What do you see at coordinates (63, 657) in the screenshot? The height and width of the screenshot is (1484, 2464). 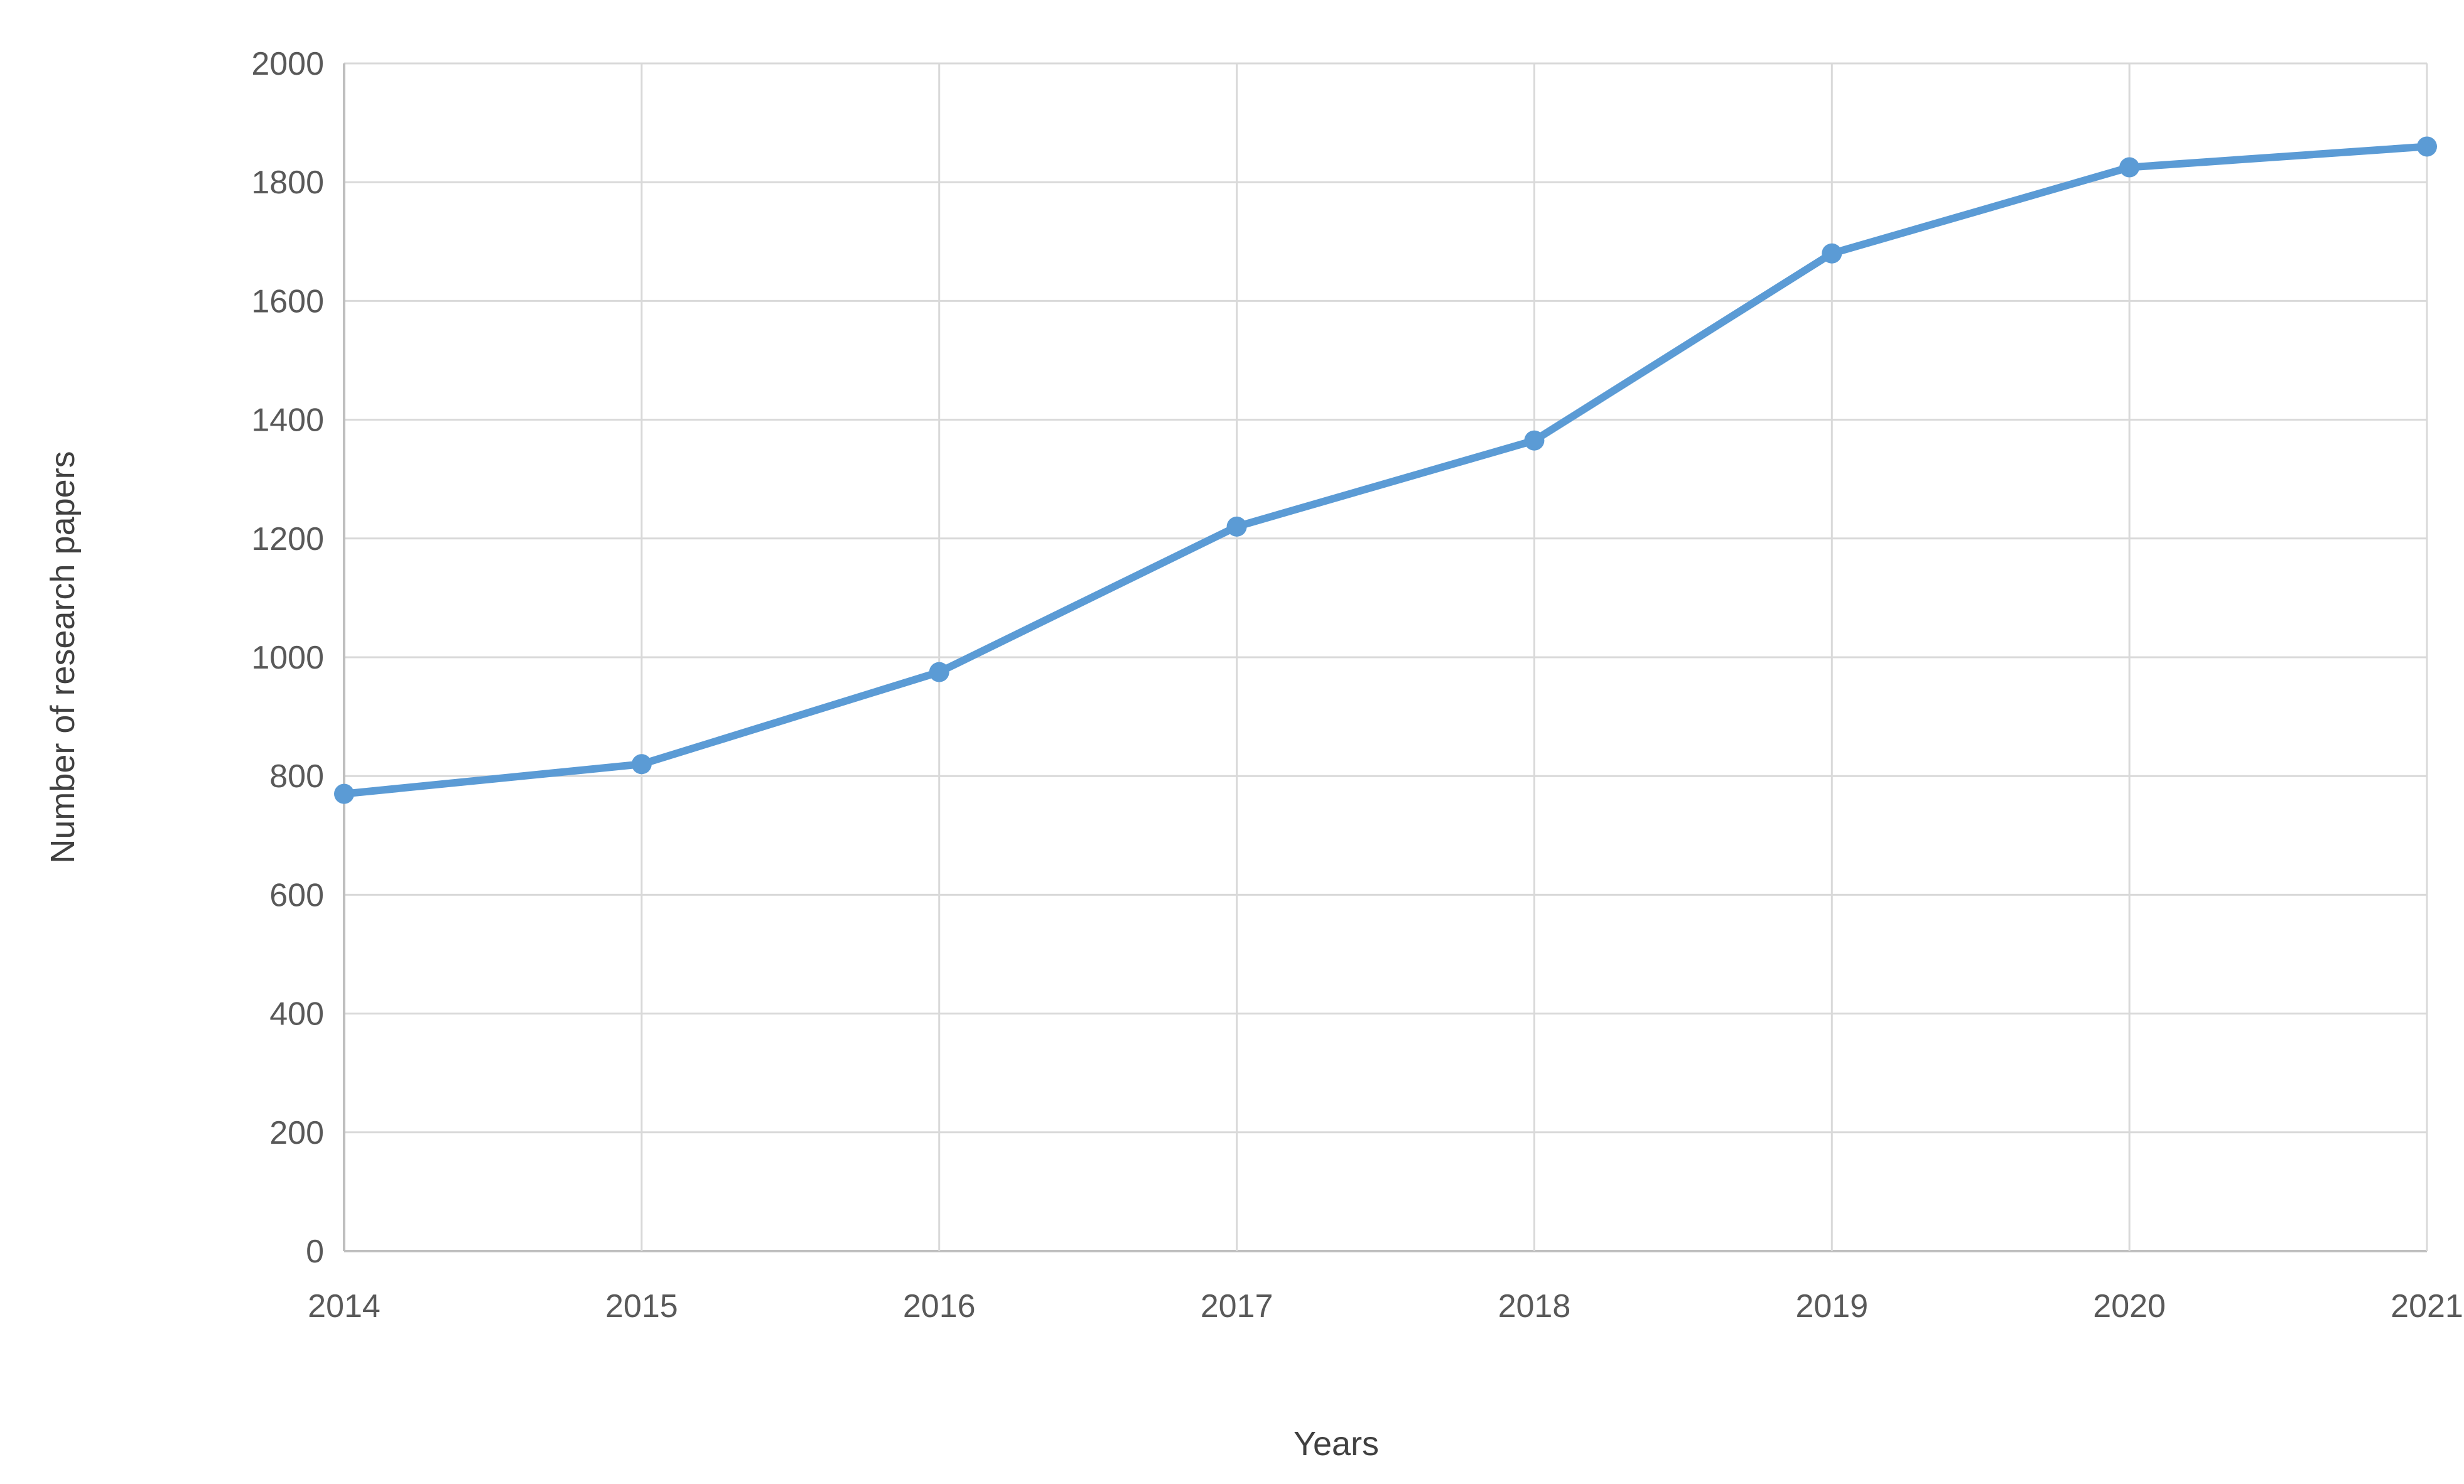 I see `y-axis-title: Number of research papers` at bounding box center [63, 657].